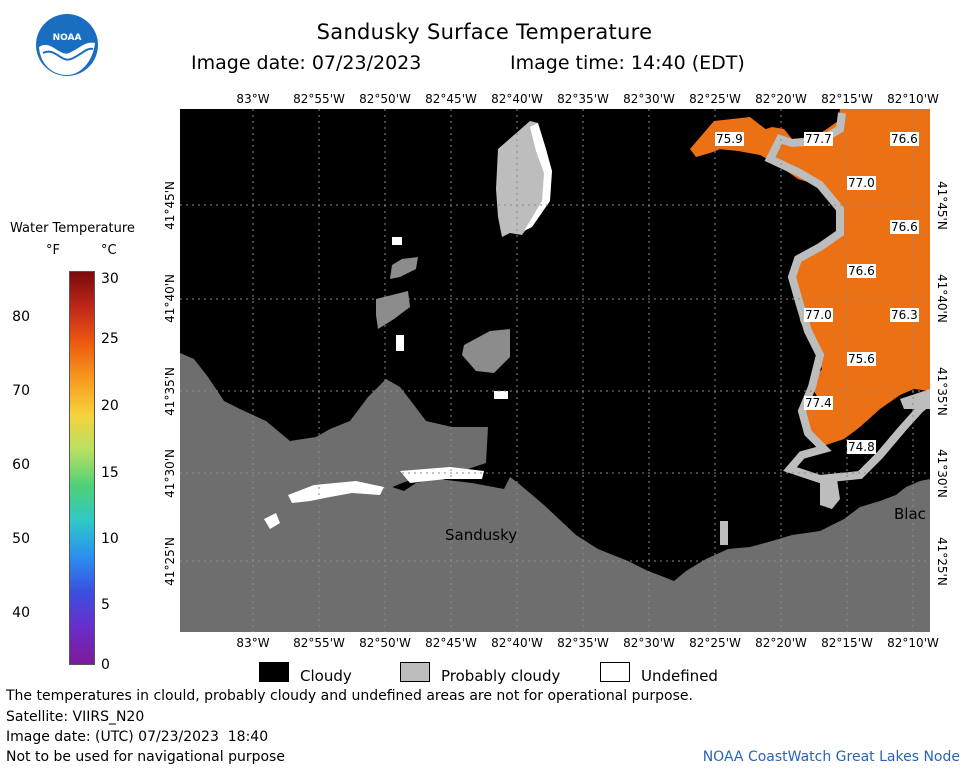 This screenshot has height=773, width=969. I want to click on temp-label: 76.3, so click(904, 315).